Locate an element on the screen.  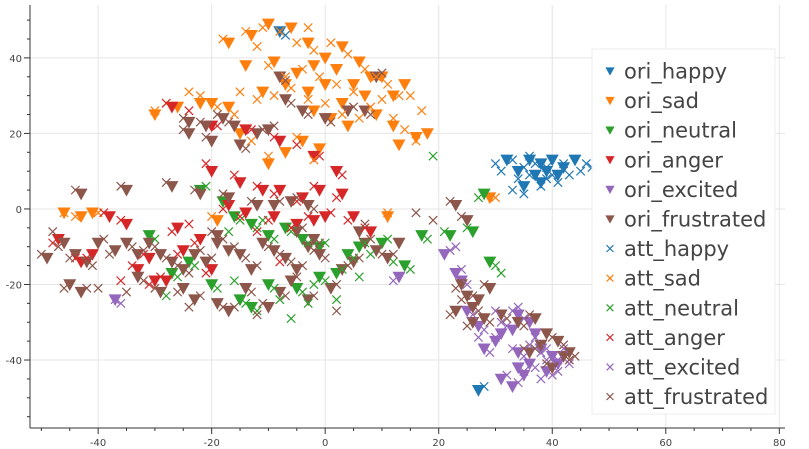
legend-item-ori-anger-label: ori_anger is located at coordinates (673, 160).